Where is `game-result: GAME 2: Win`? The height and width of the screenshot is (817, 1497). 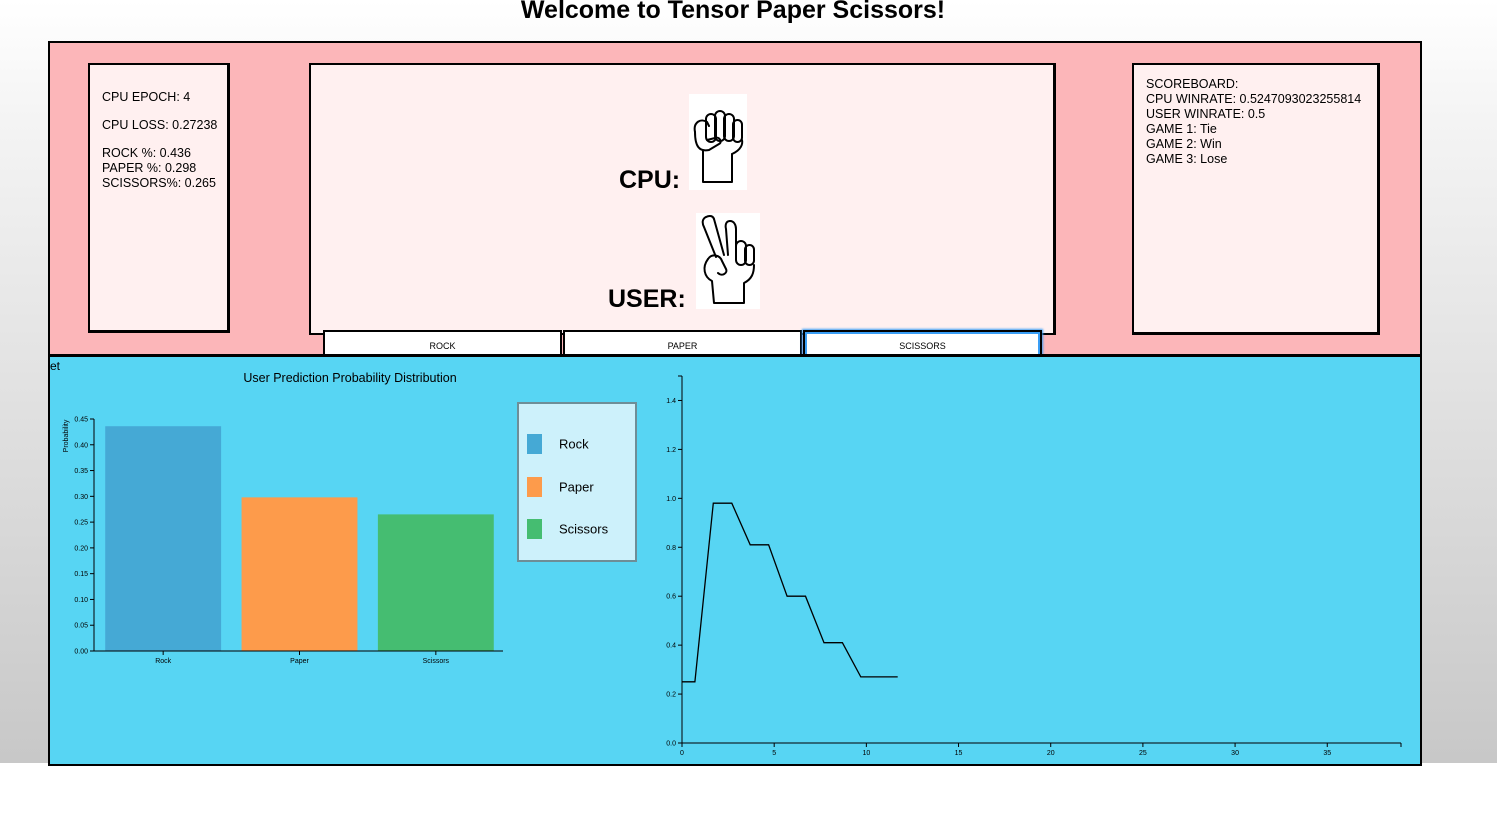
game-result: GAME 2: Win is located at coordinates (1184, 144).